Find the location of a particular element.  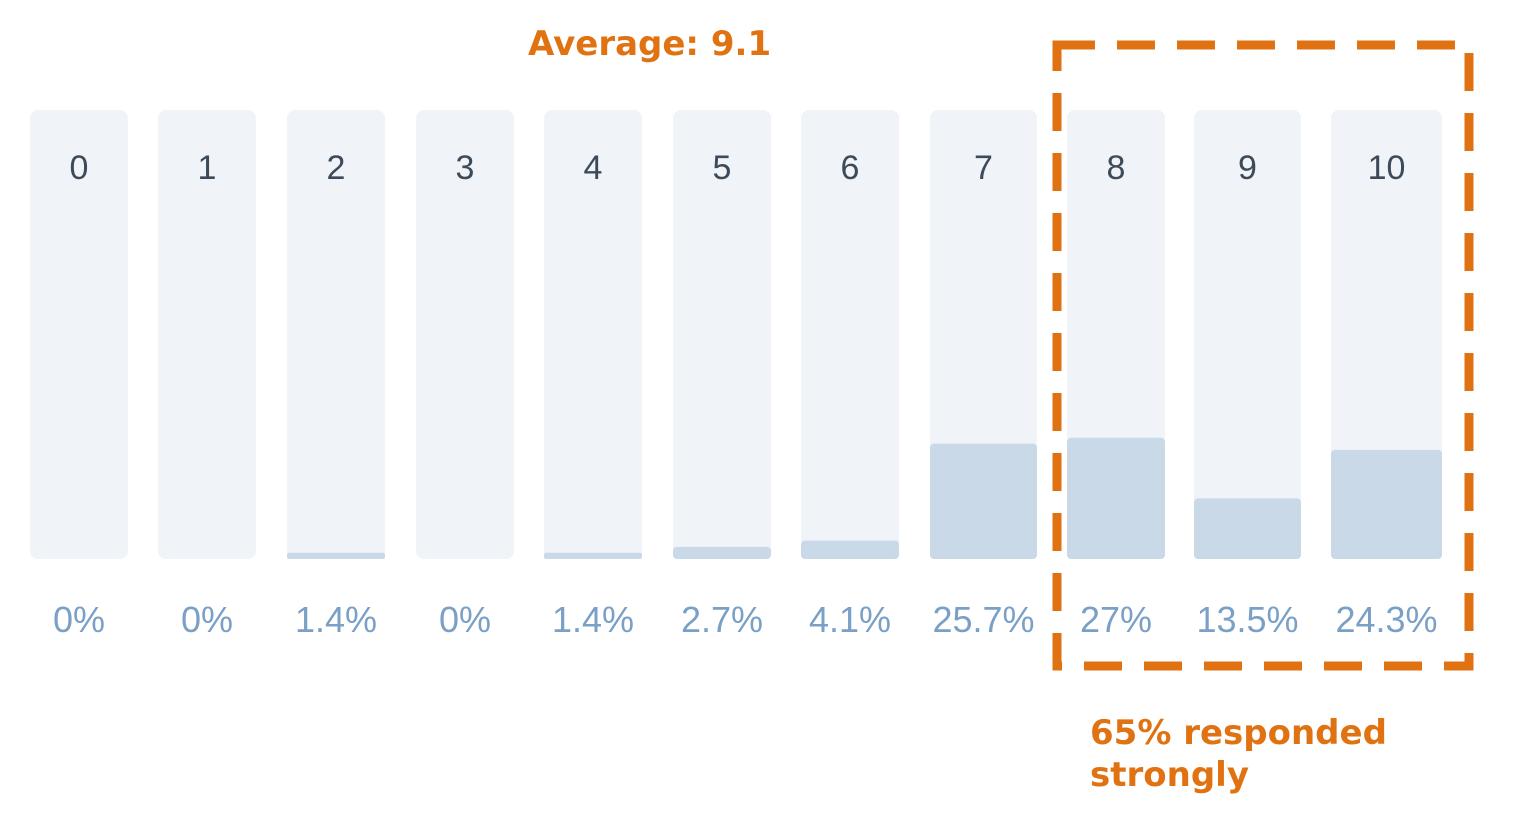

value-label-1: 0% is located at coordinates (207, 619).